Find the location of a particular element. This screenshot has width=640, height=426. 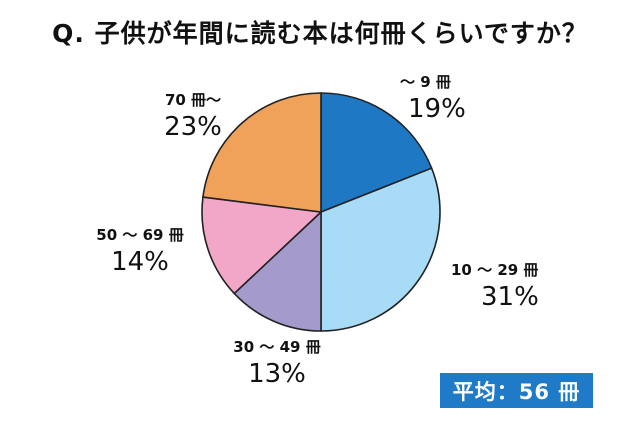

slice-label-2: 30 ～ 49 冊 13% is located at coordinates (277, 363).